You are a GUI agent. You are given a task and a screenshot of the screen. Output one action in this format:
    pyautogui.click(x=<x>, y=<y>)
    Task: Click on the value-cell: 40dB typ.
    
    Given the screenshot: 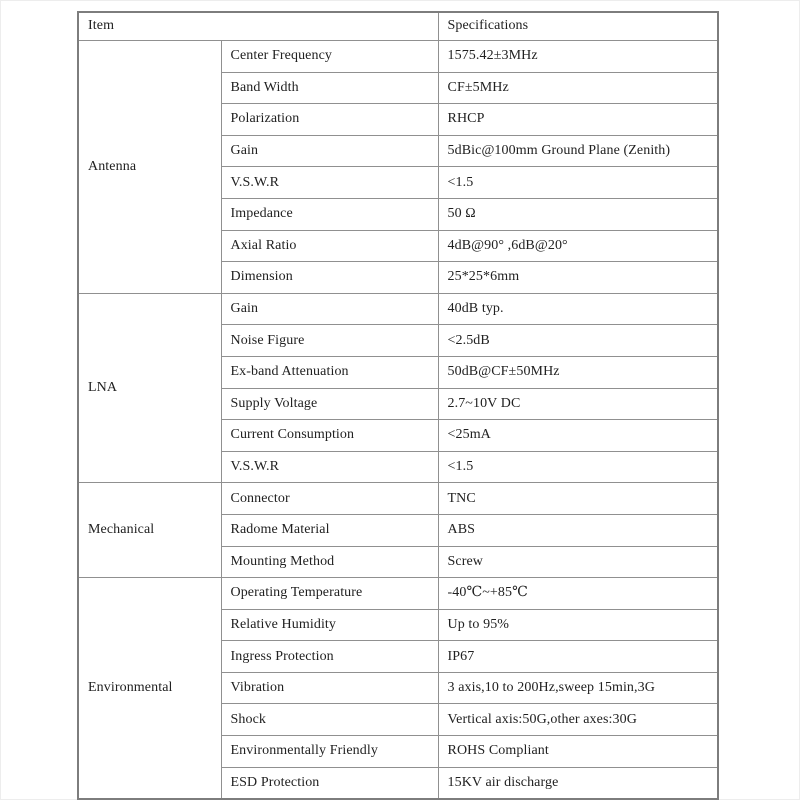 What is the action you would take?
    pyautogui.click(x=578, y=309)
    